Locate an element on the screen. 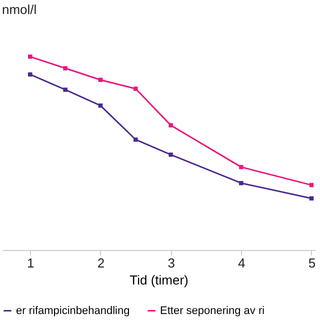 The width and height of the screenshot is (320, 320). x-tick-label: 4 is located at coordinates (242, 263).